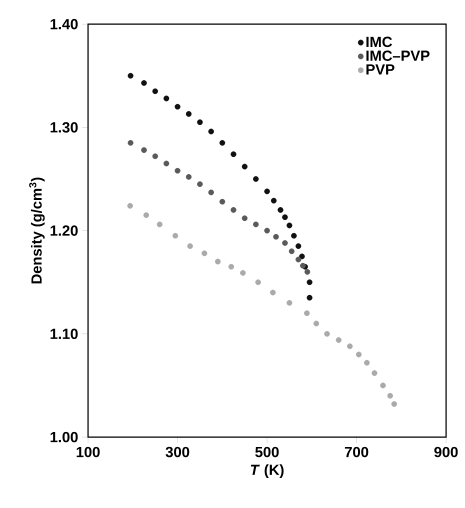 The width and height of the screenshot is (465, 508). What do you see at coordinates (64, 230) in the screenshot?
I see `y-tick-label: 1.20` at bounding box center [64, 230].